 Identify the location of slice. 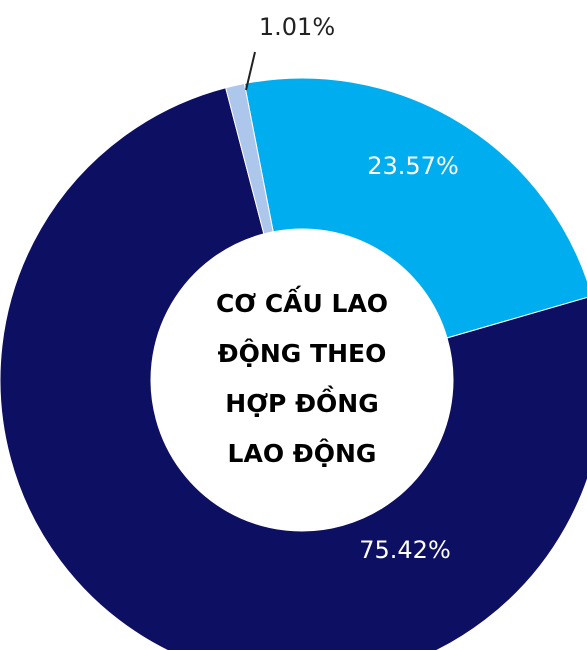
(249, 158).